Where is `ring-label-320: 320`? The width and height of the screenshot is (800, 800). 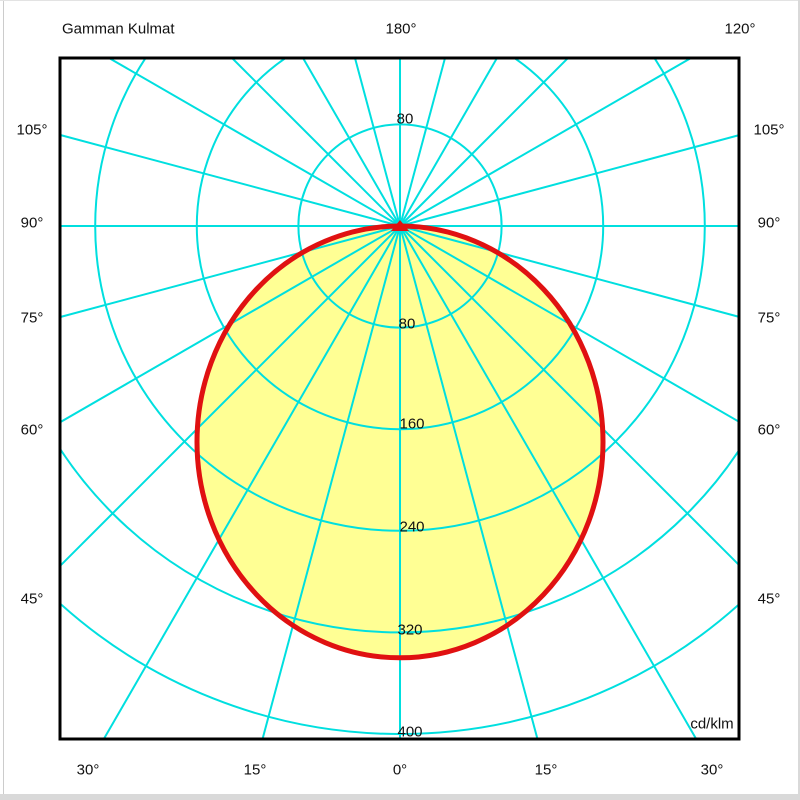 ring-label-320: 320 is located at coordinates (410, 630).